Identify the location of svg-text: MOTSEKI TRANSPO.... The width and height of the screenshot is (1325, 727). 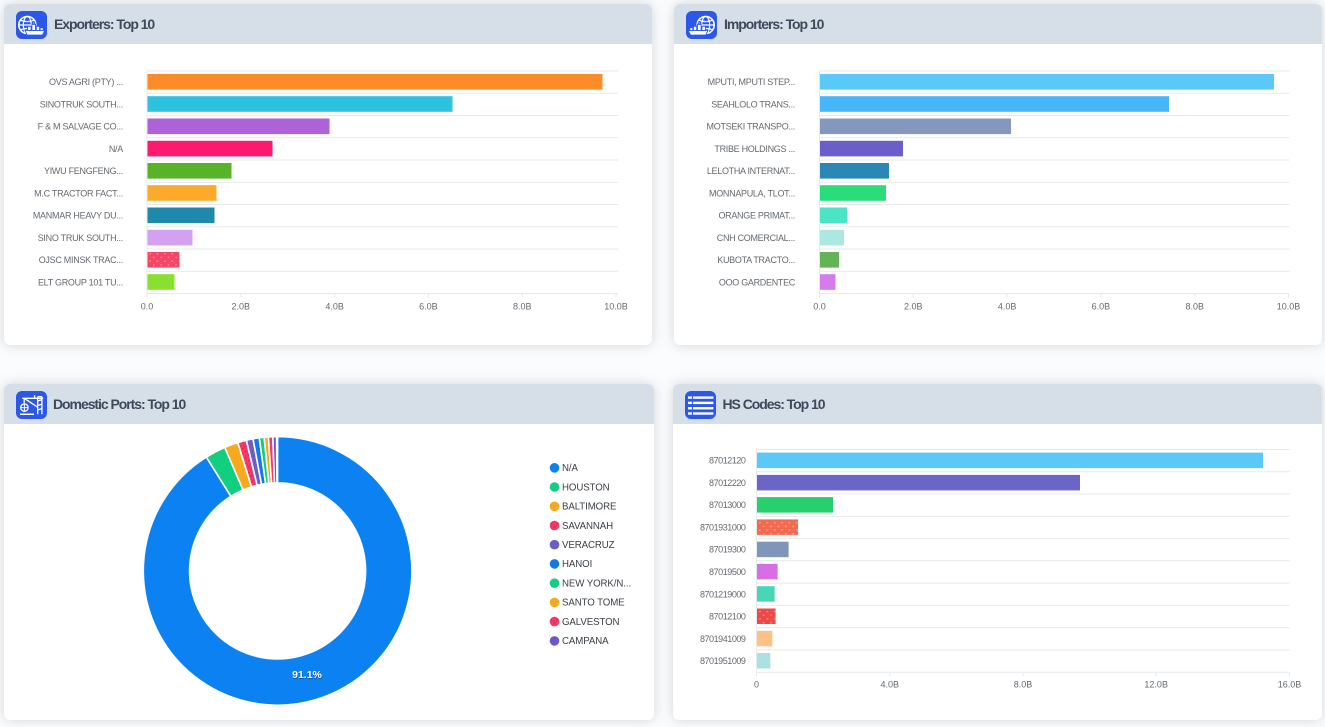
(751, 127).